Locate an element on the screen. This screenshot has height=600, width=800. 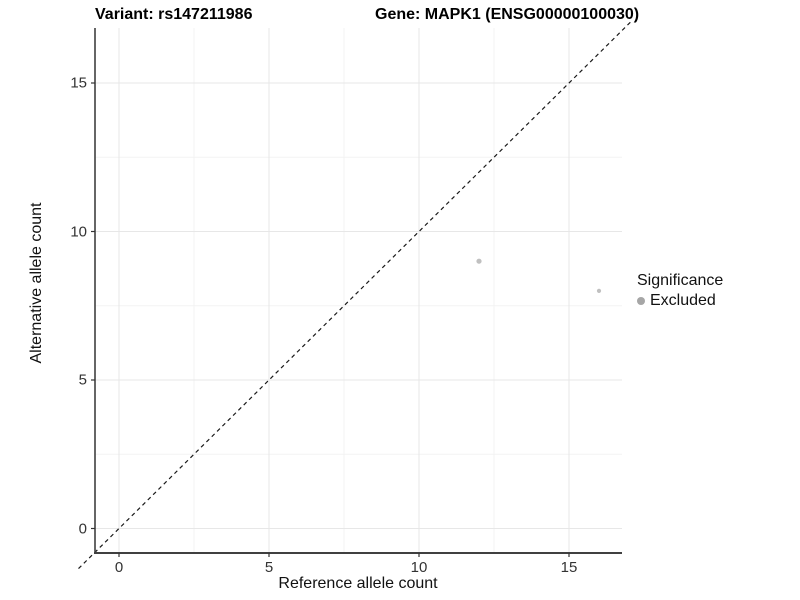
y-axis-title: Alternative allele count is located at coordinates (36, 283).